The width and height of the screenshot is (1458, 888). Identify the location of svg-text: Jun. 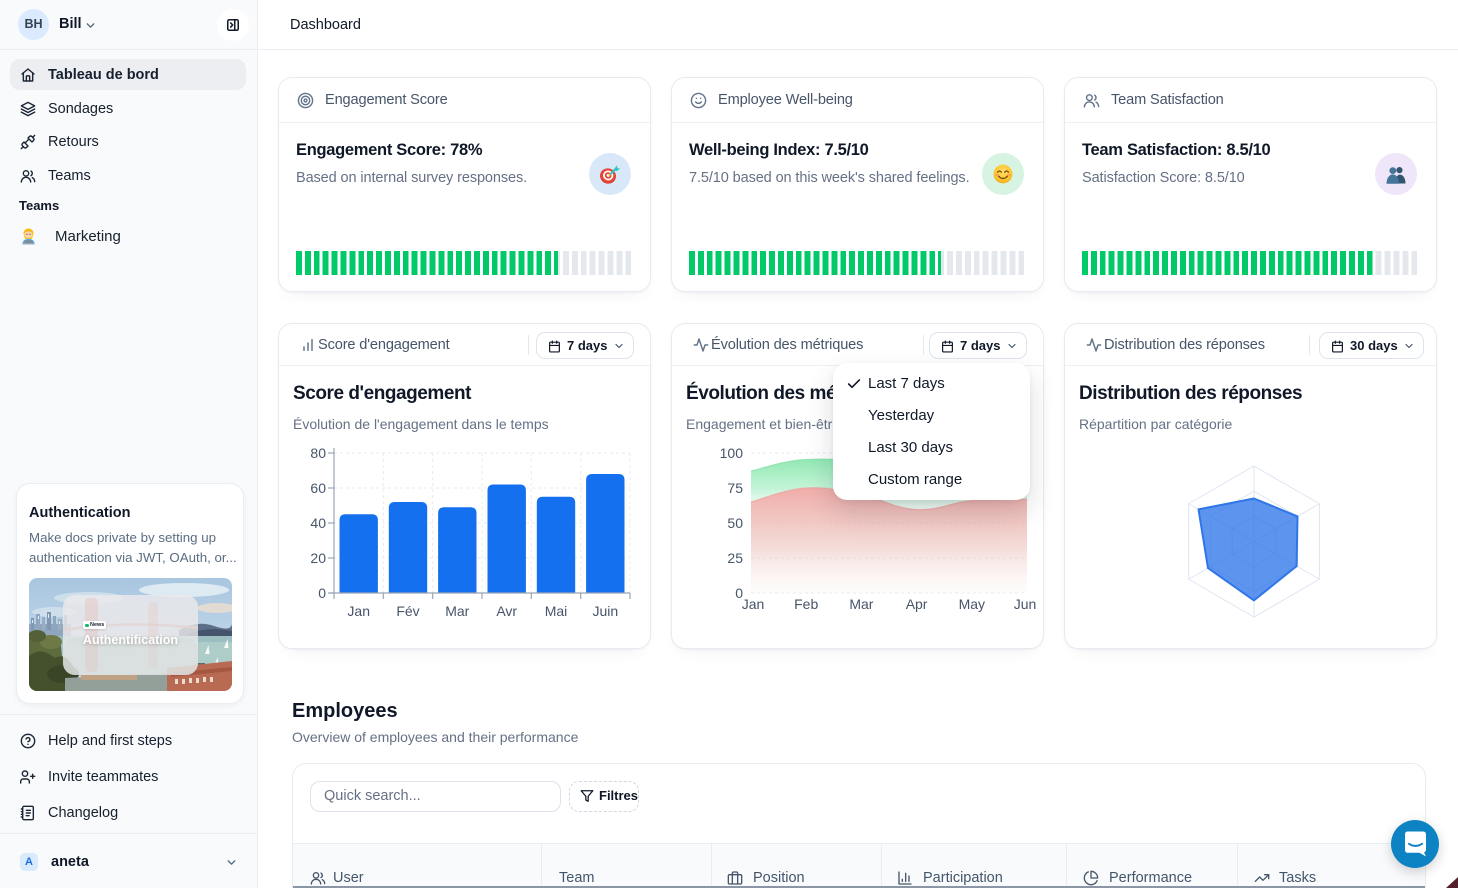
(1025, 604).